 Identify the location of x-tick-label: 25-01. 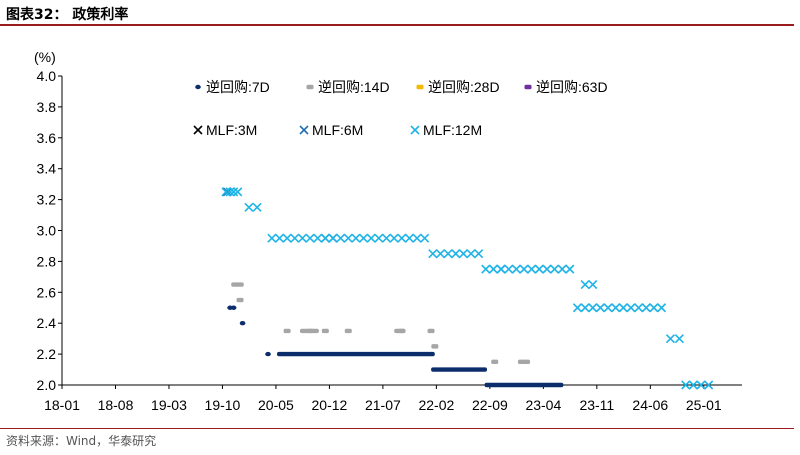
(704, 405).